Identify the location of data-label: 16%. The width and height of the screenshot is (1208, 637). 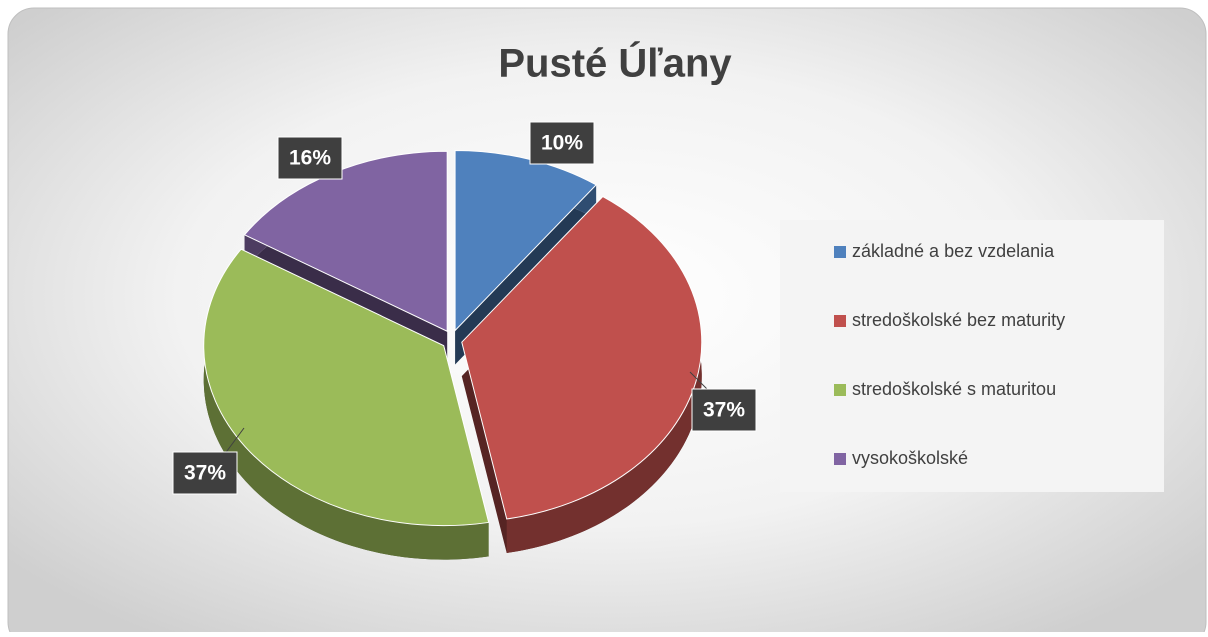
(310, 158).